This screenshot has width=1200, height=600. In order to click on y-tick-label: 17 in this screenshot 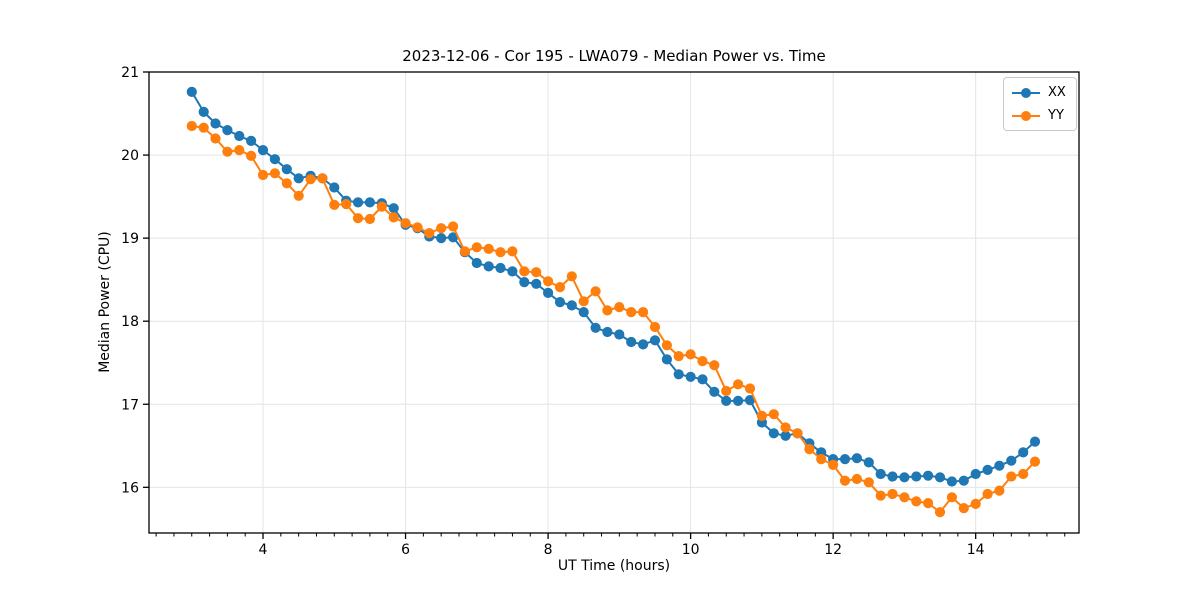, I will do `click(130, 405)`.